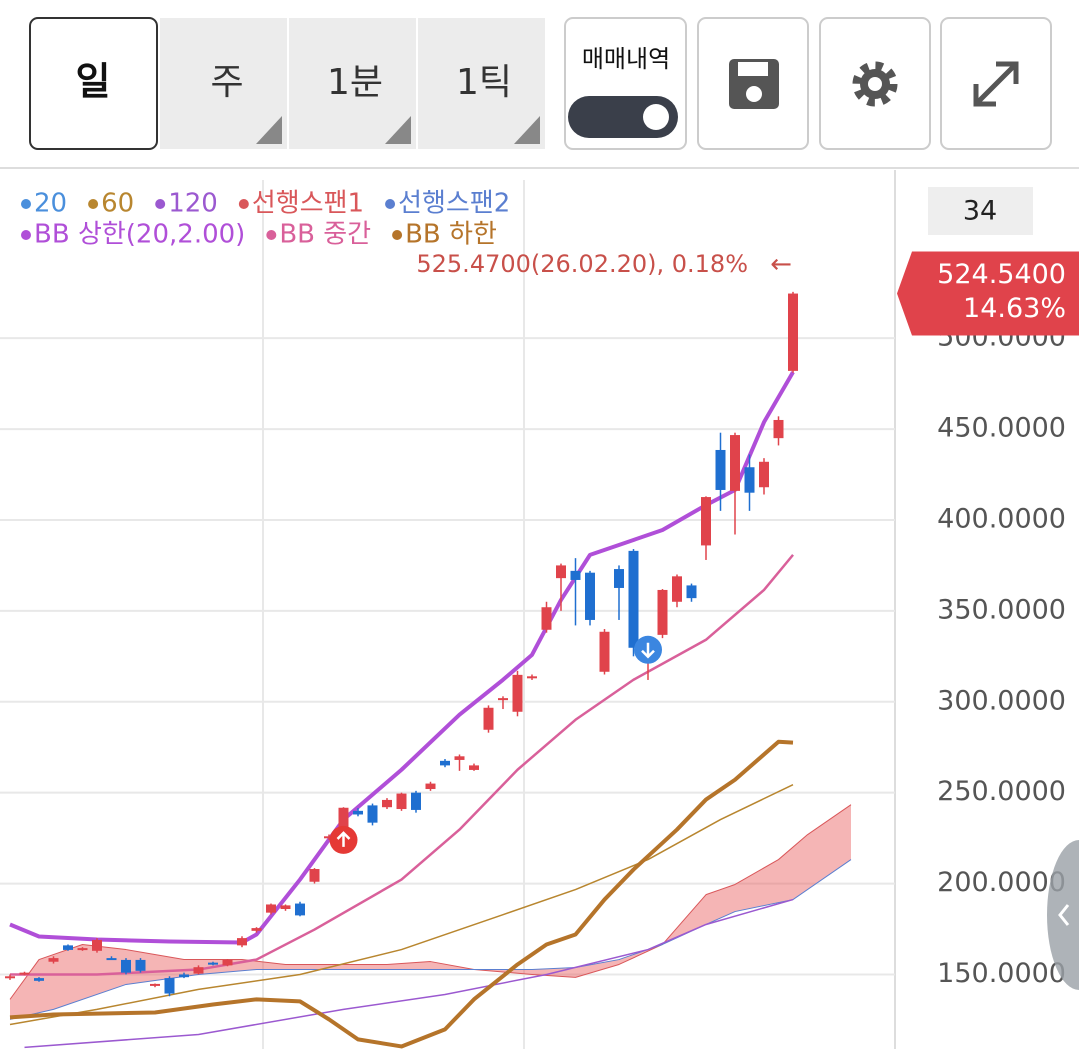 Image resolution: width=1079 pixels, height=1049 pixels. I want to click on trade-history-label: 매매내역, so click(626, 59).